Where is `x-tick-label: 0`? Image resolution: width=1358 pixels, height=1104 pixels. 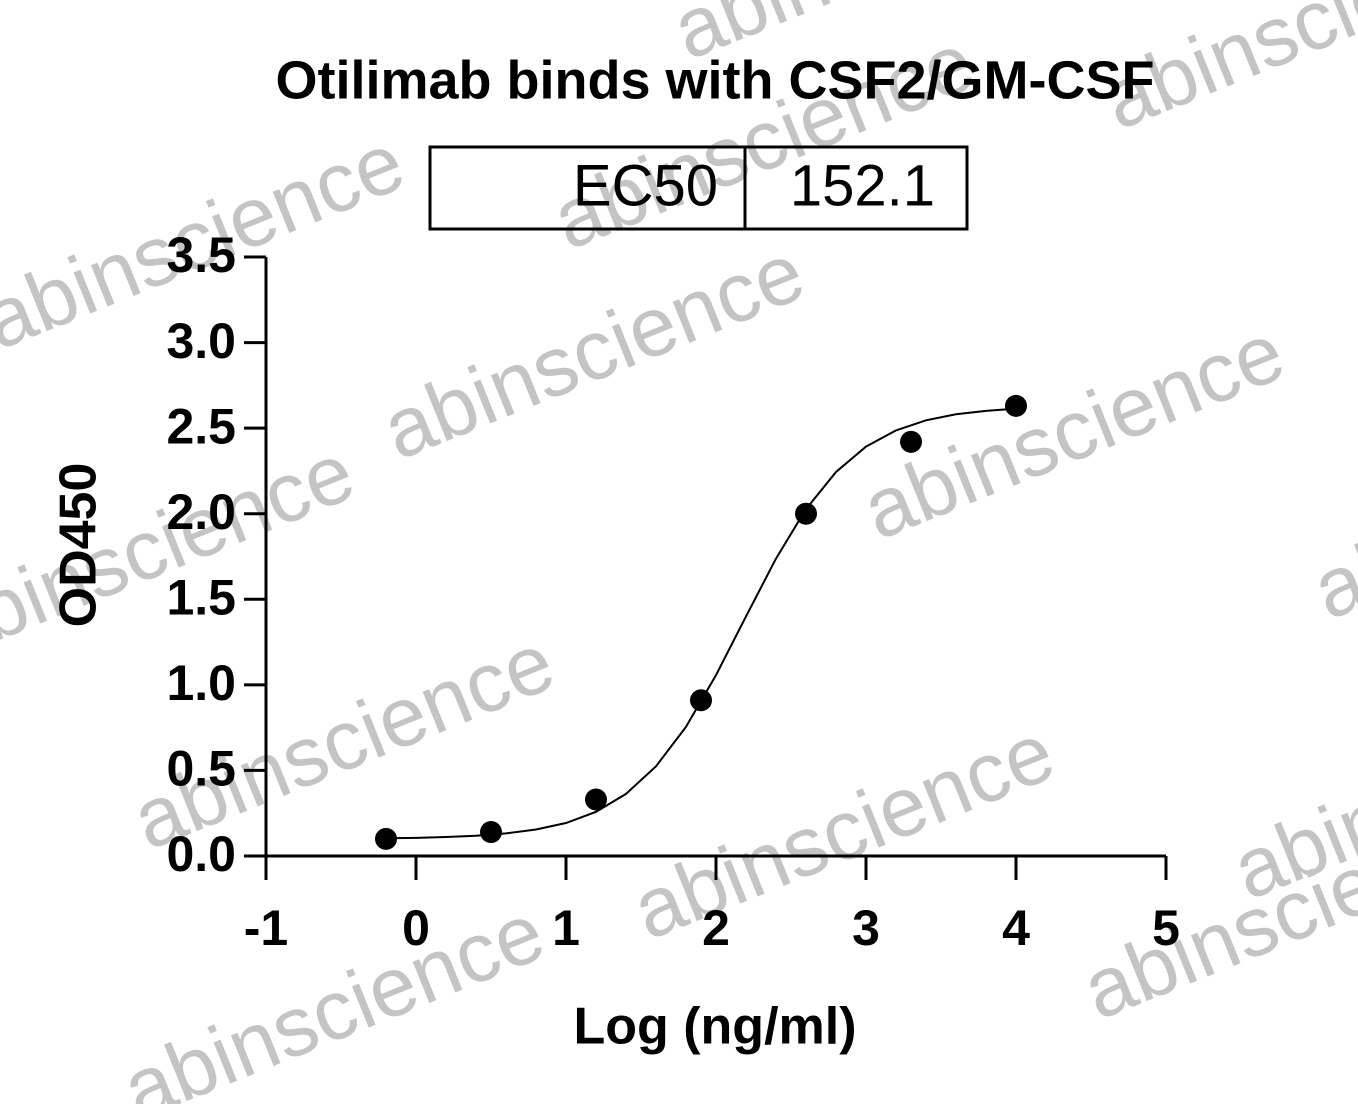 x-tick-label: 0 is located at coordinates (416, 928).